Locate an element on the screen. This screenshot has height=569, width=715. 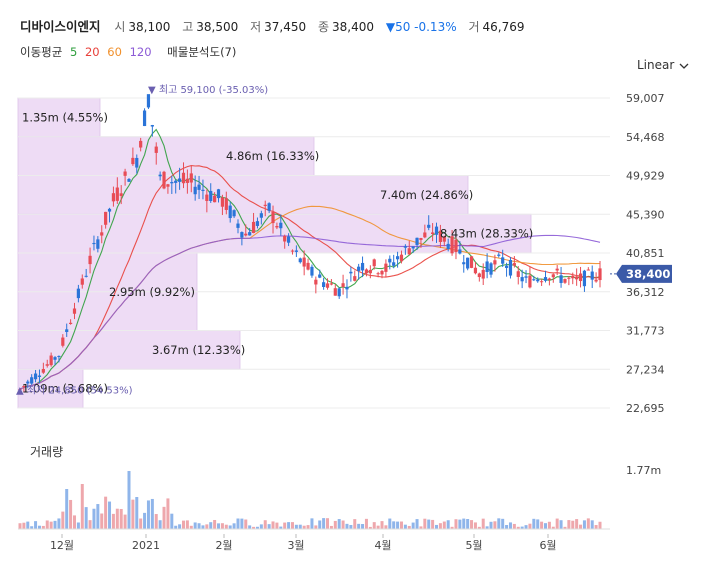
moving-average-legend: 이동평균 5 20 60 120 매물분석도(7) is located at coordinates (130, 52).